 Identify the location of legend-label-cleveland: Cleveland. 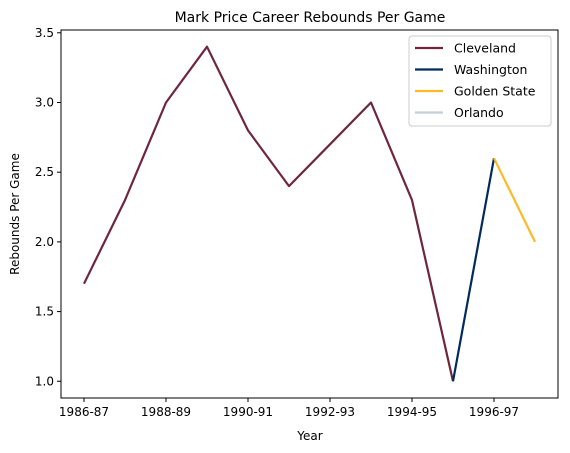
(485, 48).